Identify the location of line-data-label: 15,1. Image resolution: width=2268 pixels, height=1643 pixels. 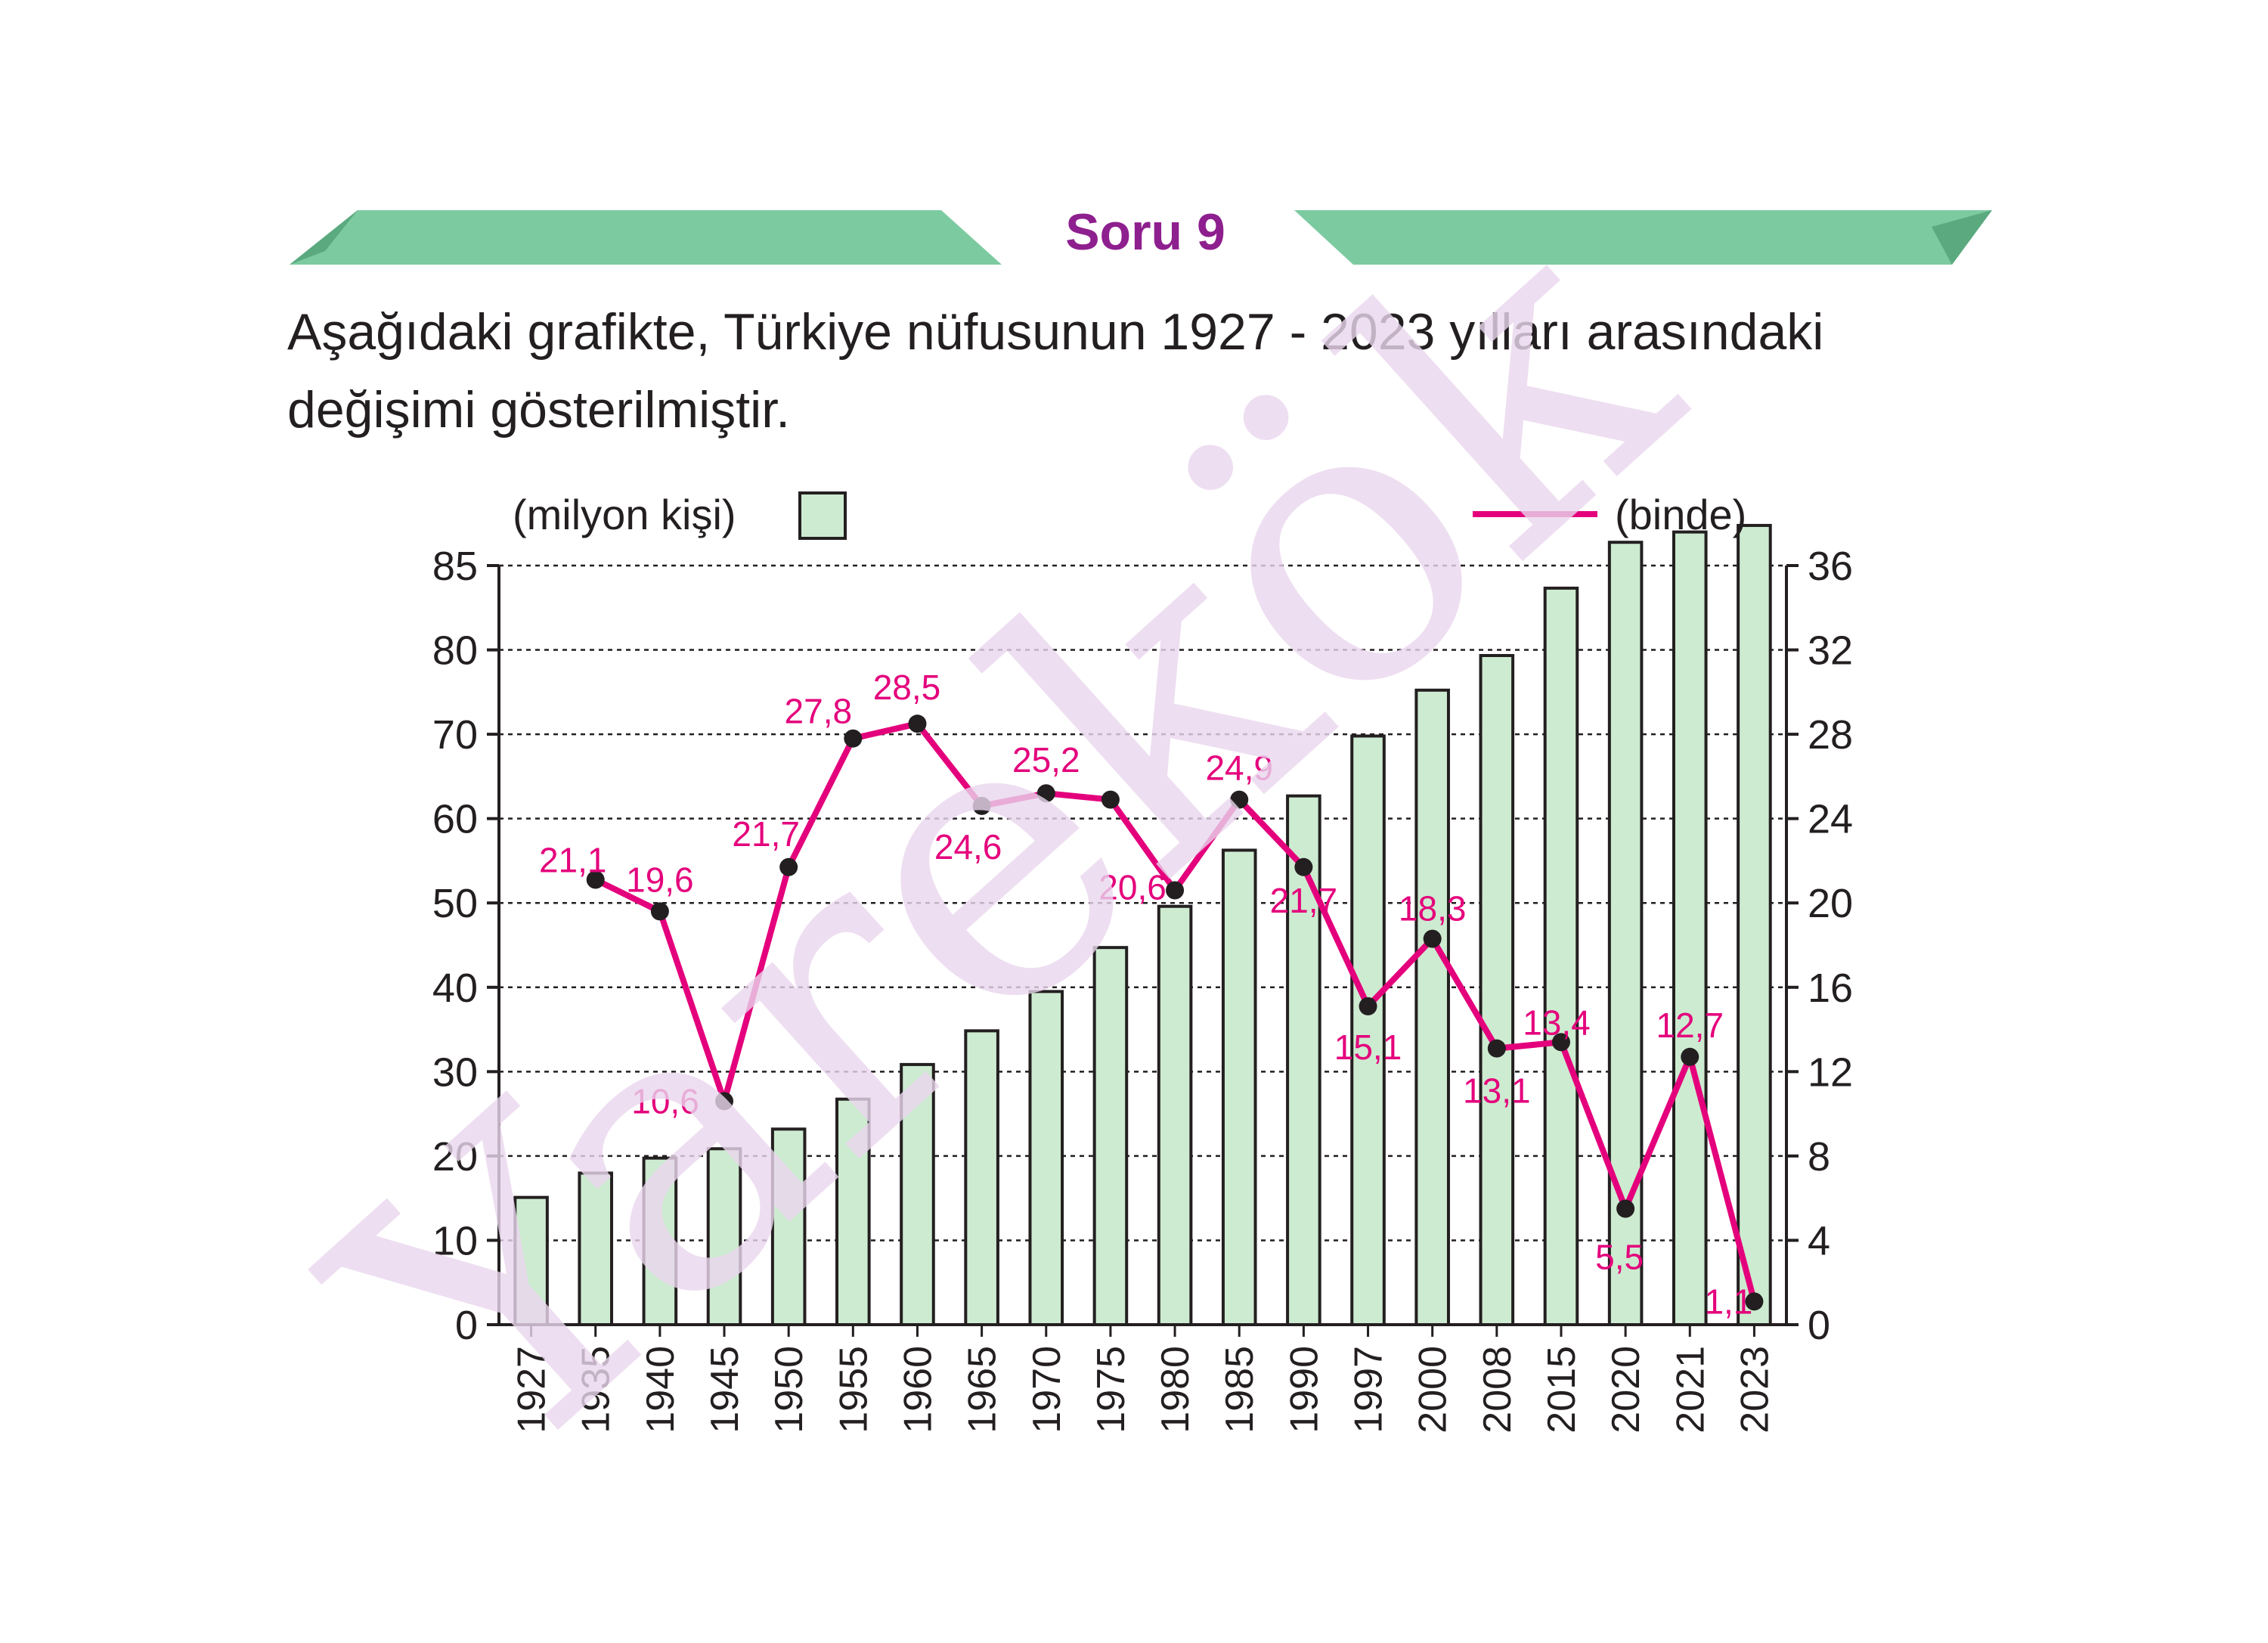
(1368, 1047).